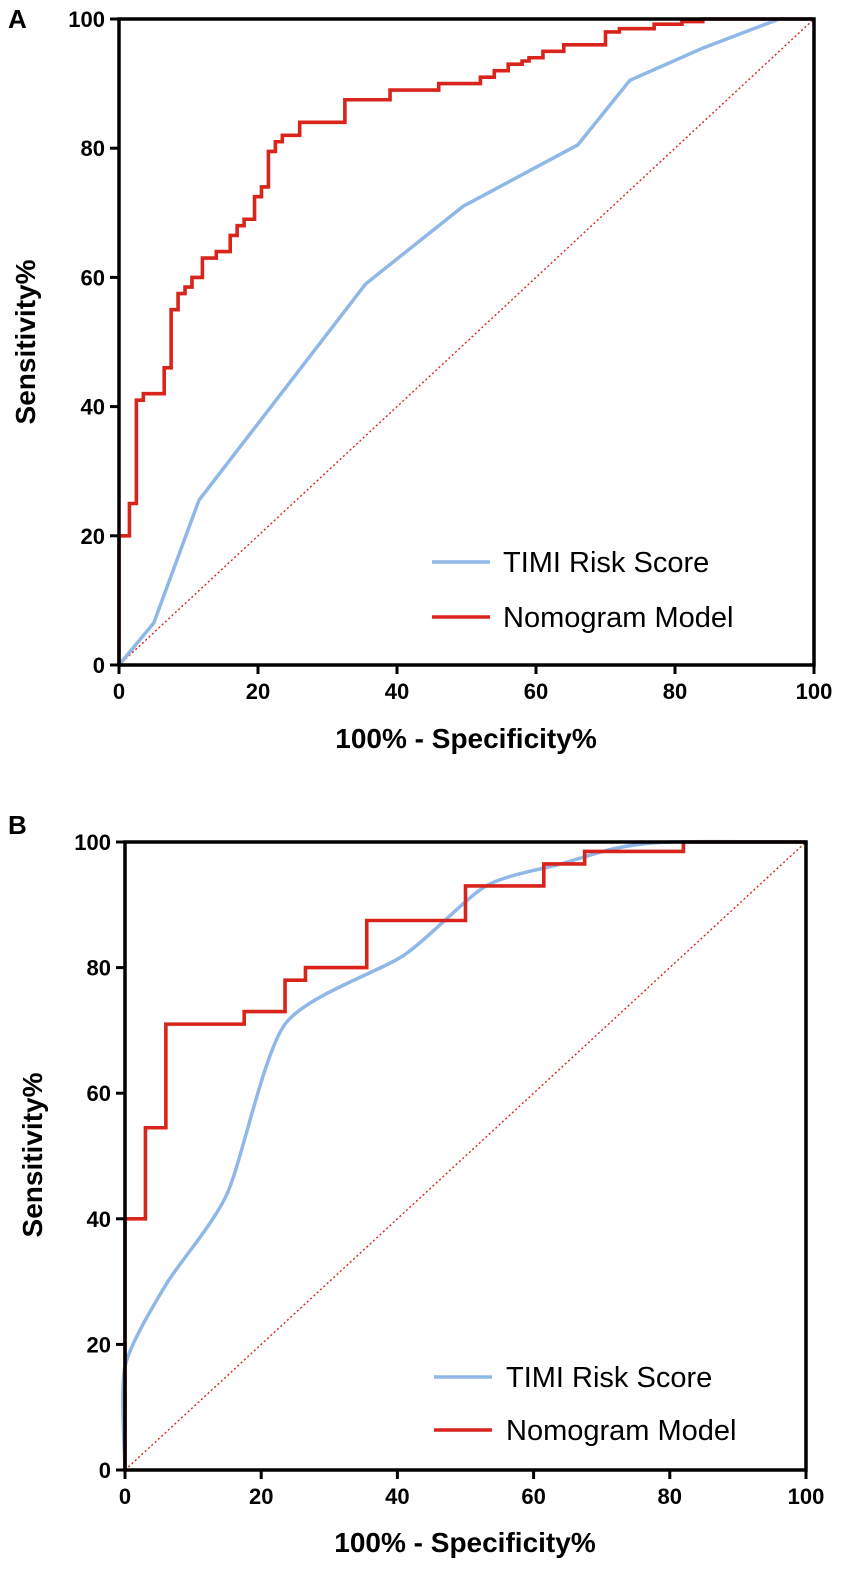 Image resolution: width=851 pixels, height=1580 pixels. Describe the element at coordinates (397, 1496) in the screenshot. I see `chart-b-x-tick-label: 40` at that location.